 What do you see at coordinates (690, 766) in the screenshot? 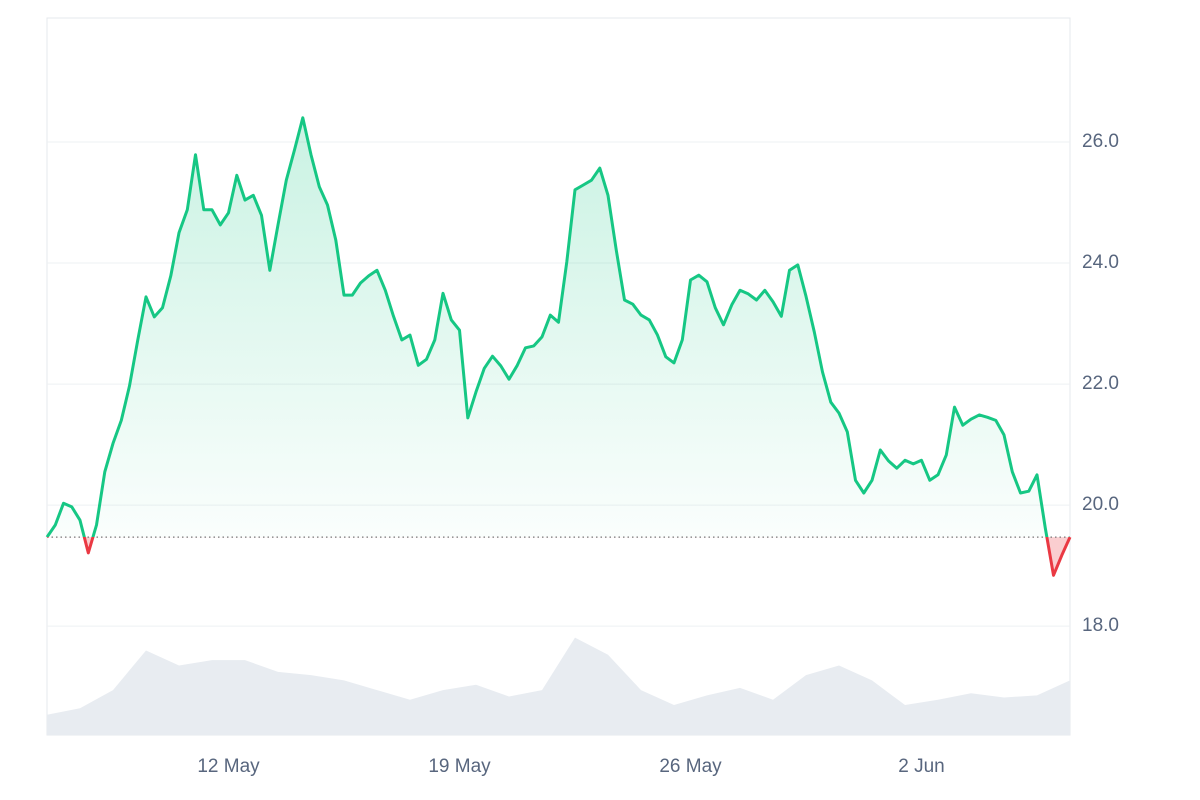
I see `x-tick-label: 26 May` at bounding box center [690, 766].